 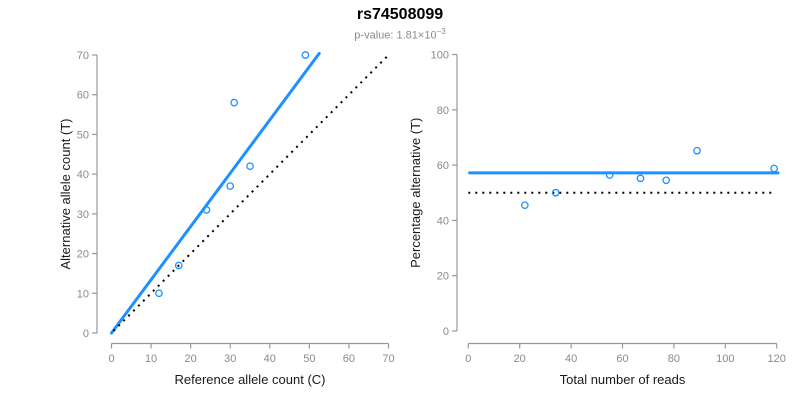 What do you see at coordinates (440, 56) in the screenshot?
I see `y-tick-label: 100` at bounding box center [440, 56].